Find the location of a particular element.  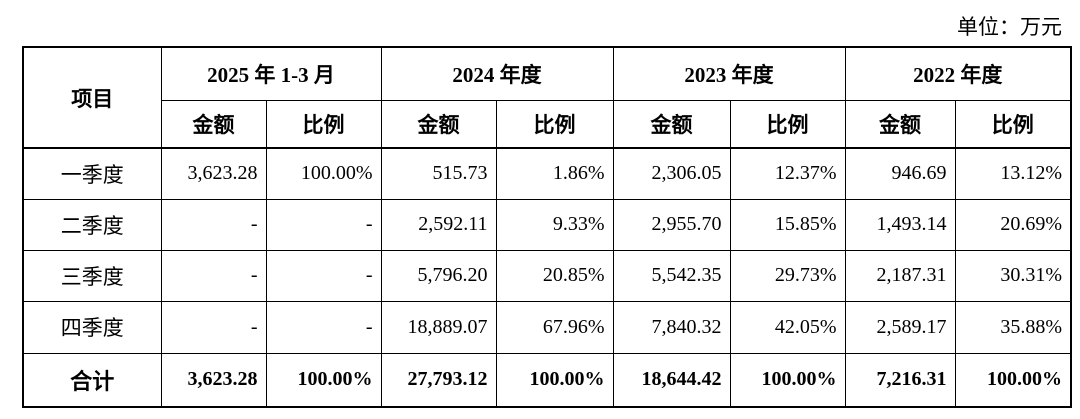

cell-q3-2022-ratio: 30.31% is located at coordinates (1013, 275).